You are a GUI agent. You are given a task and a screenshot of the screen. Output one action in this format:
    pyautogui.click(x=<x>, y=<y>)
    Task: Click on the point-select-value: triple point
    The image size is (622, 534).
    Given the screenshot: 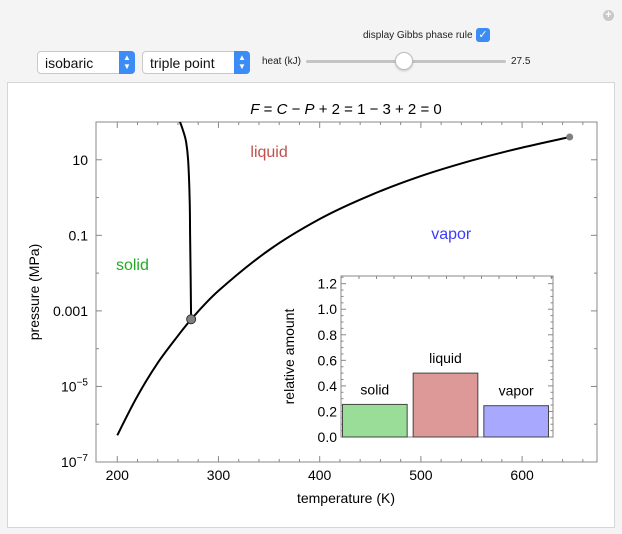 What is the action you would take?
    pyautogui.click(x=182, y=63)
    